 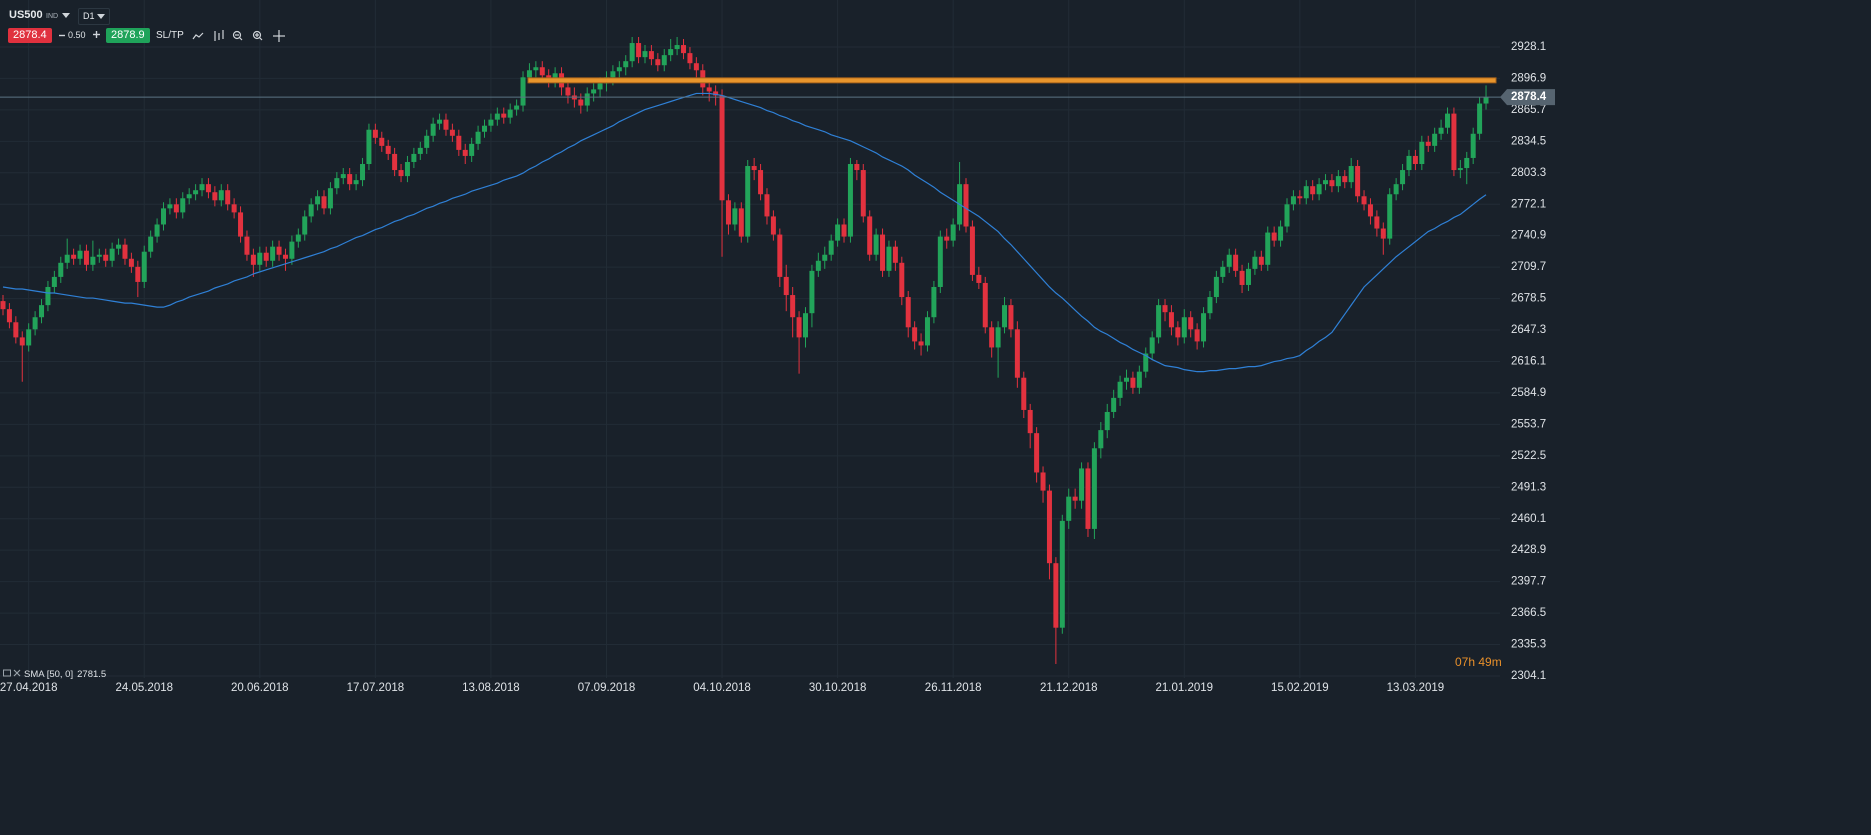 I want to click on settings-icon, so click(x=7, y=673).